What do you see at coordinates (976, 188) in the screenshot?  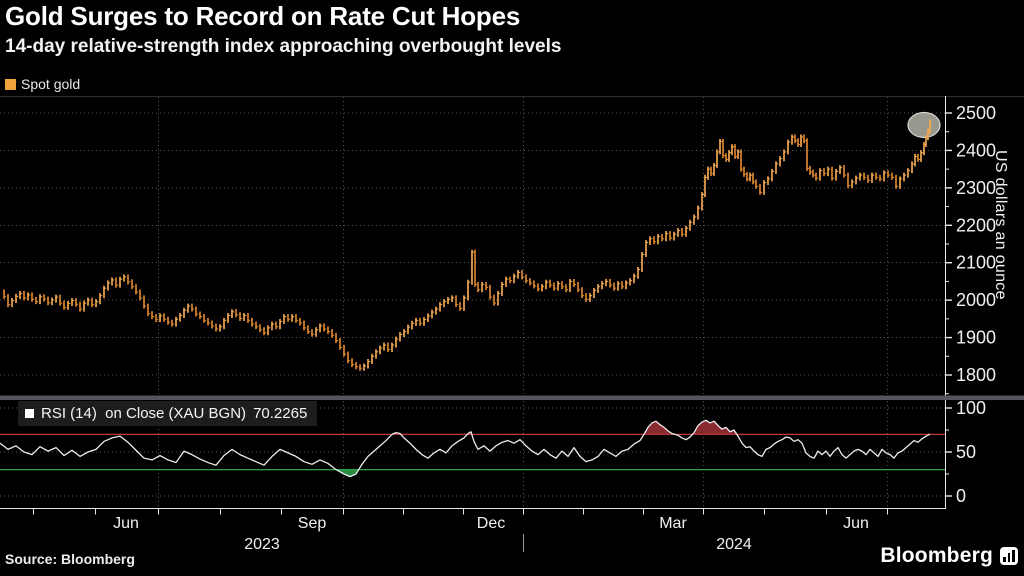 I see `price-tick-label: 2300` at bounding box center [976, 188].